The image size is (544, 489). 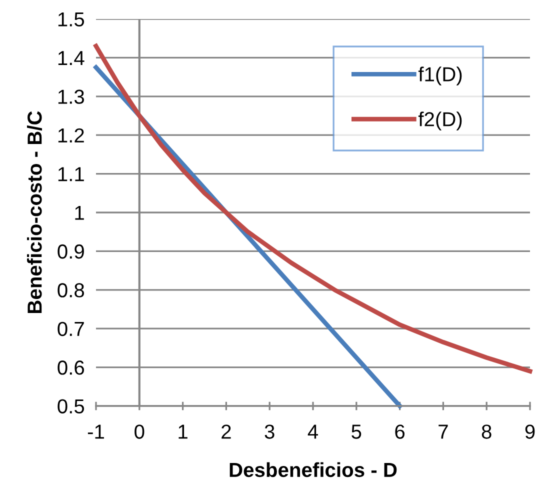 I want to click on y-tick-label: 1.4, so click(x=71, y=58).